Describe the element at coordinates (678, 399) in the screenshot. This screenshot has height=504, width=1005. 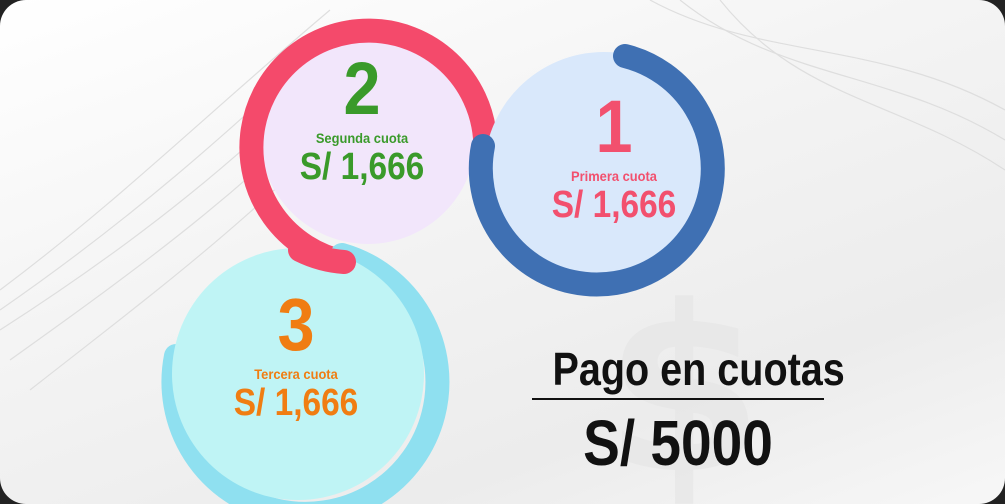
I see `summary-divider` at that location.